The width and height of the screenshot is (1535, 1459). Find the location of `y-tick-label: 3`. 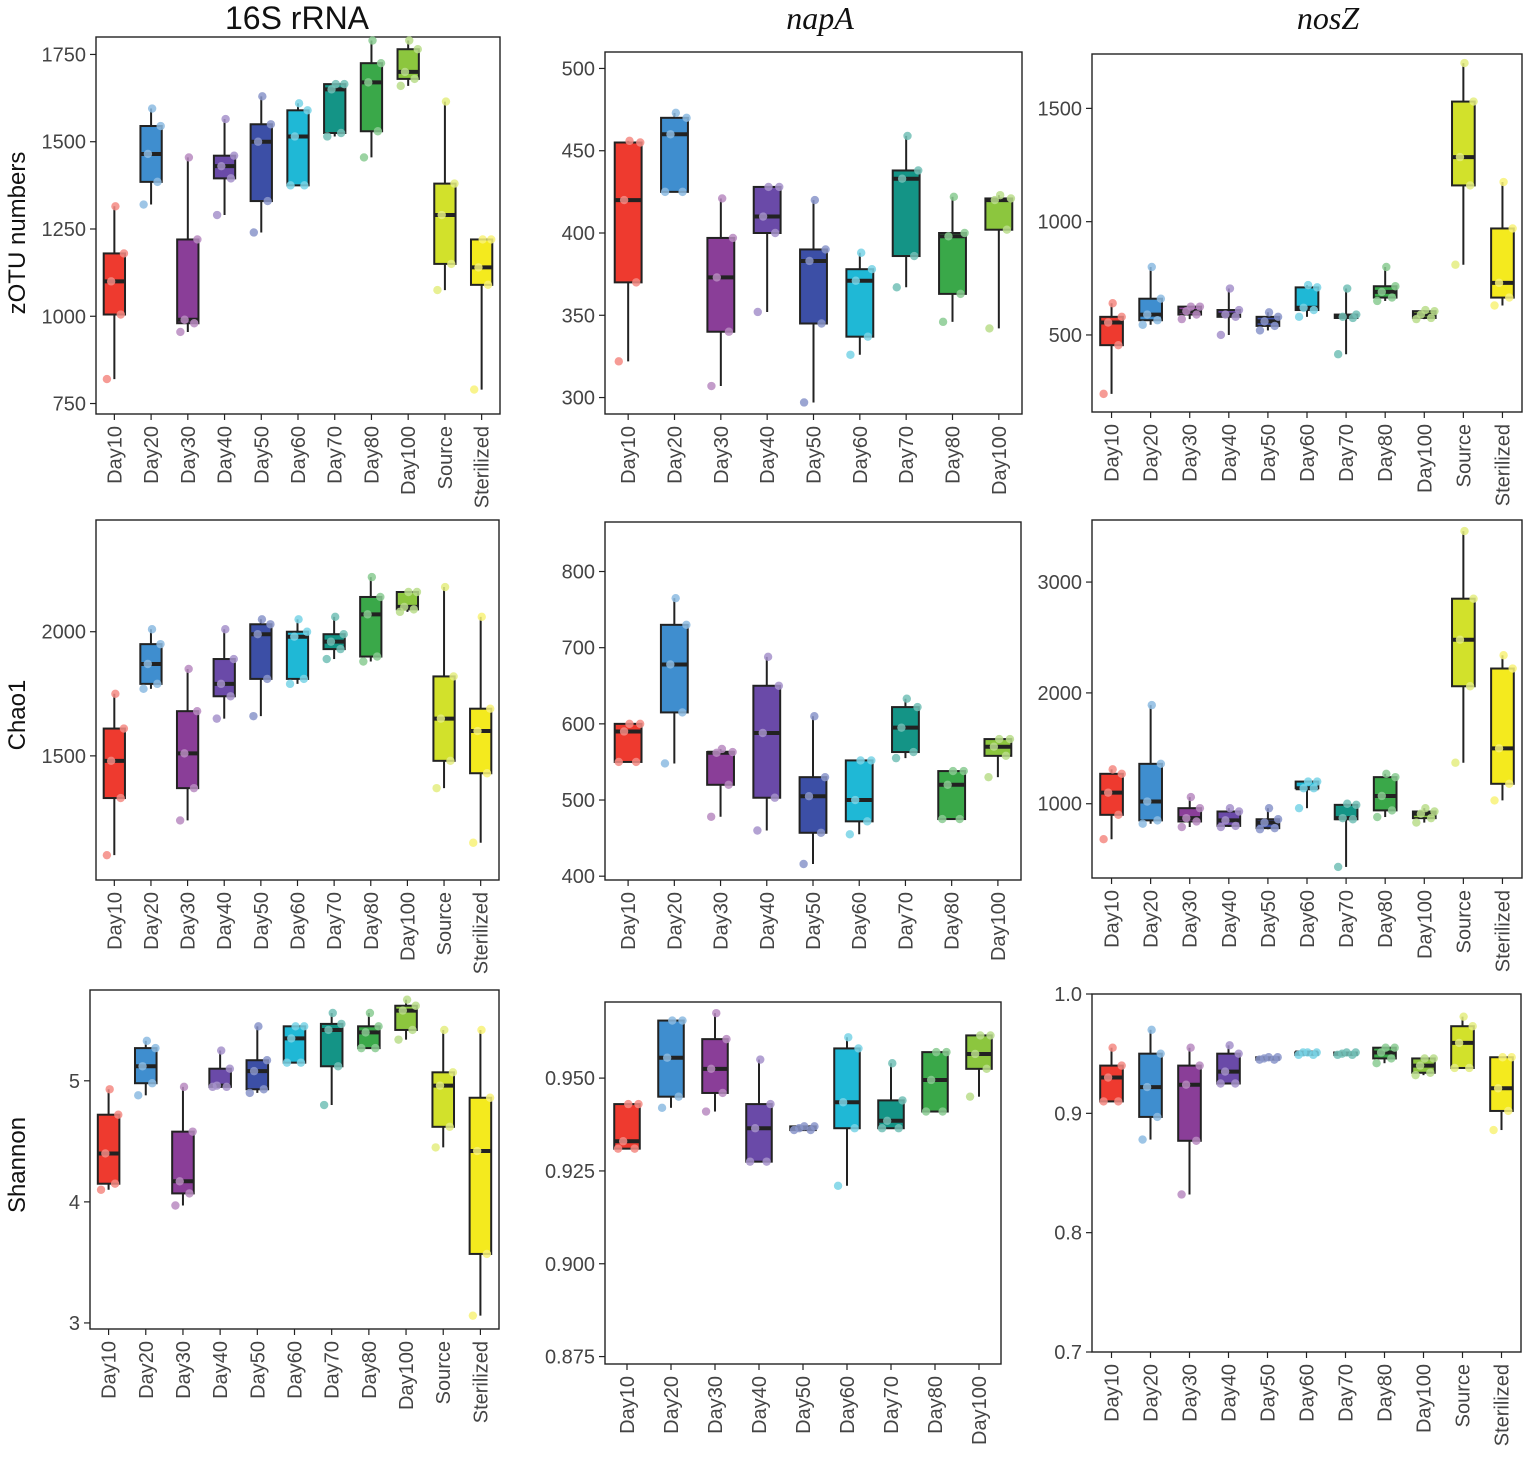

y-tick-label: 3 is located at coordinates (74, 1324).